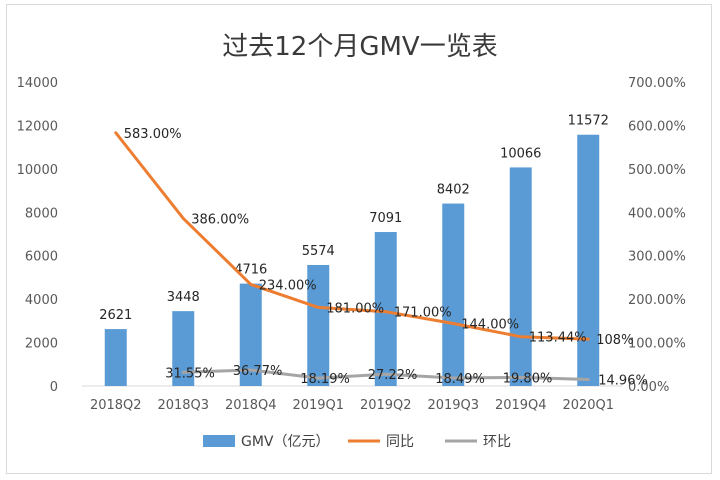 The image size is (720, 480). I want to click on y-left-tick-label: 6000, so click(41, 257).